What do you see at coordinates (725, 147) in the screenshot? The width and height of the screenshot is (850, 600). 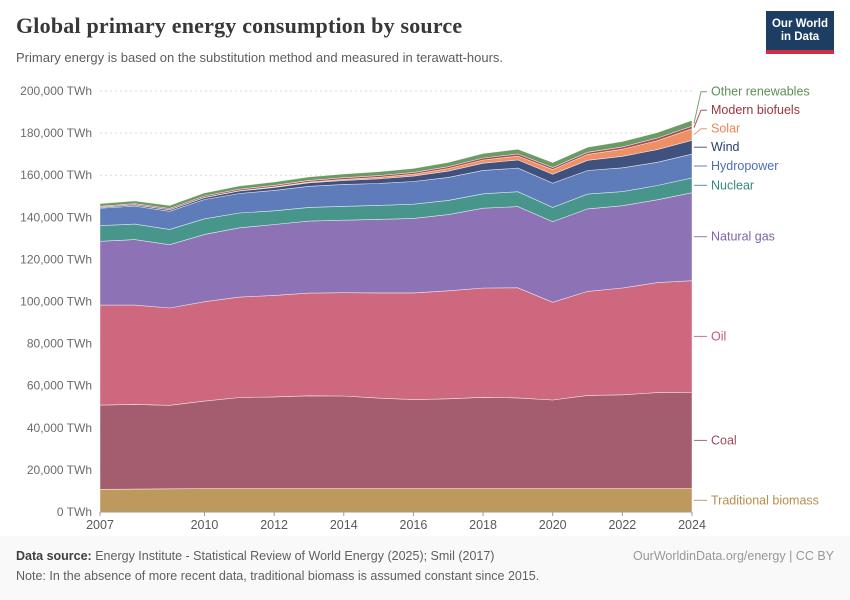 I see `legend-label-wind: Wind` at bounding box center [725, 147].